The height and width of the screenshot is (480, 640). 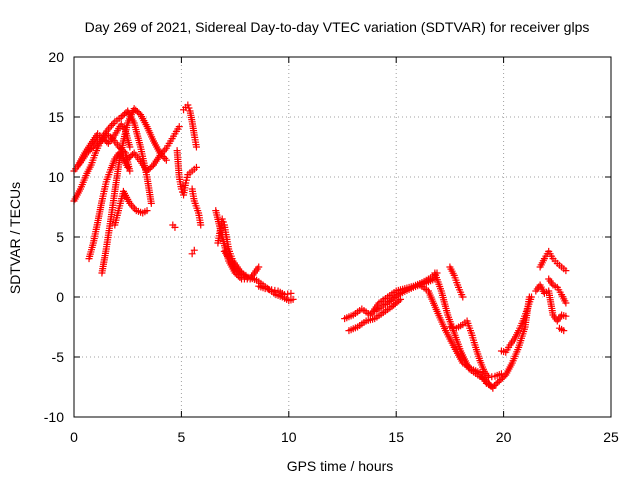 What do you see at coordinates (54, 417) in the screenshot?
I see `y-tick-label: -10` at bounding box center [54, 417].